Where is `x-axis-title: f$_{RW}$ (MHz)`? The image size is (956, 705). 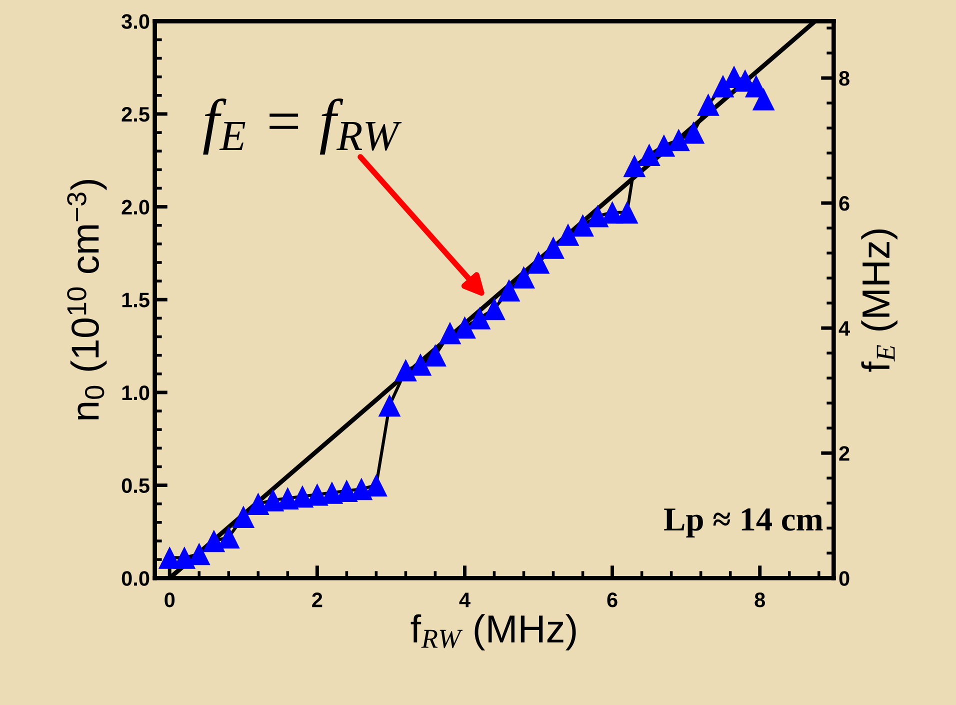 x-axis-title: f$_{RW}$ (MHz) is located at coordinates (493, 632).